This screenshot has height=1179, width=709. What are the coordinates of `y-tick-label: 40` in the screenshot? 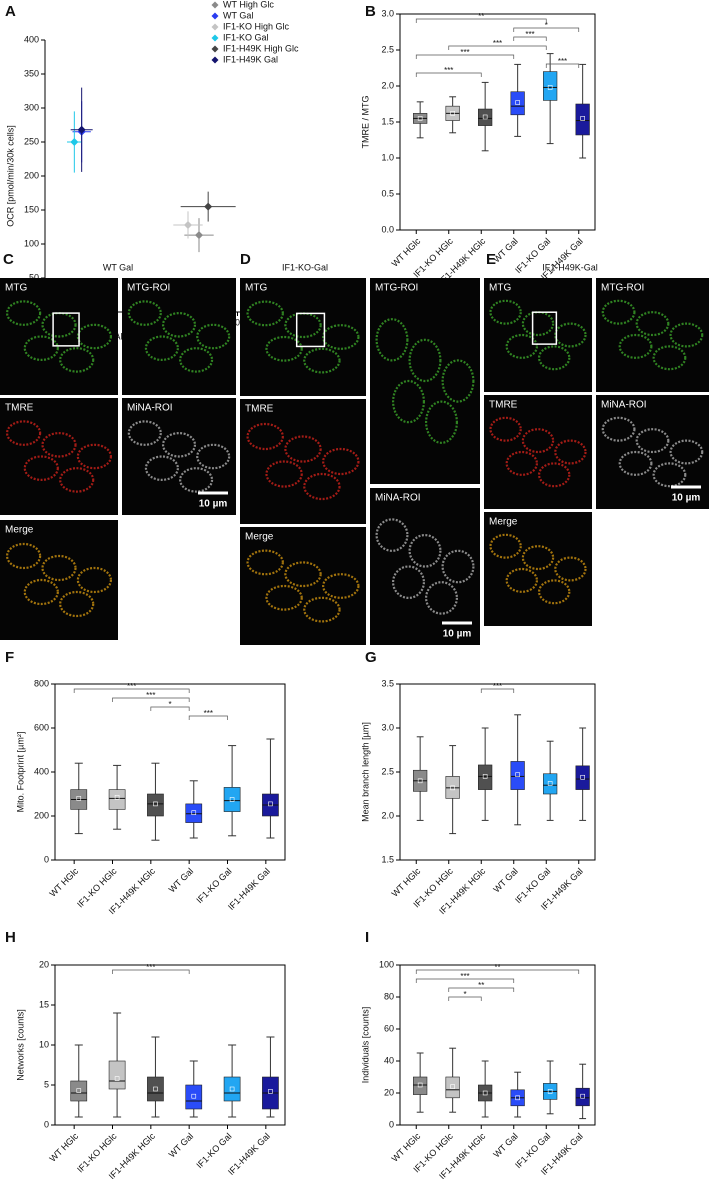 It's located at (389, 1060).